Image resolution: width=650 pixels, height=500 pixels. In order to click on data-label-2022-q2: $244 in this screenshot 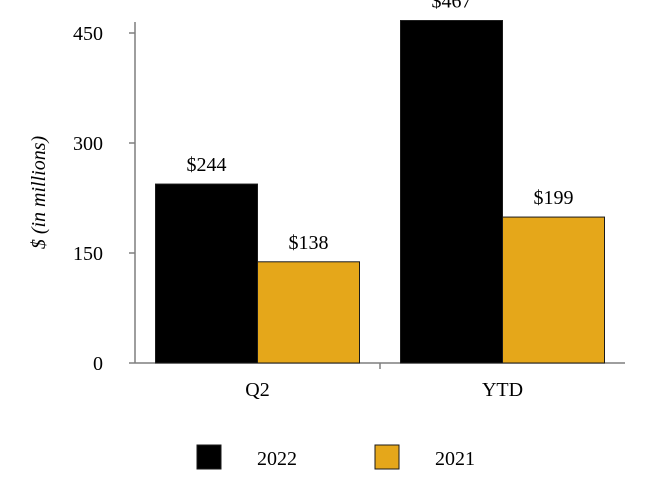, I will do `click(207, 165)`.